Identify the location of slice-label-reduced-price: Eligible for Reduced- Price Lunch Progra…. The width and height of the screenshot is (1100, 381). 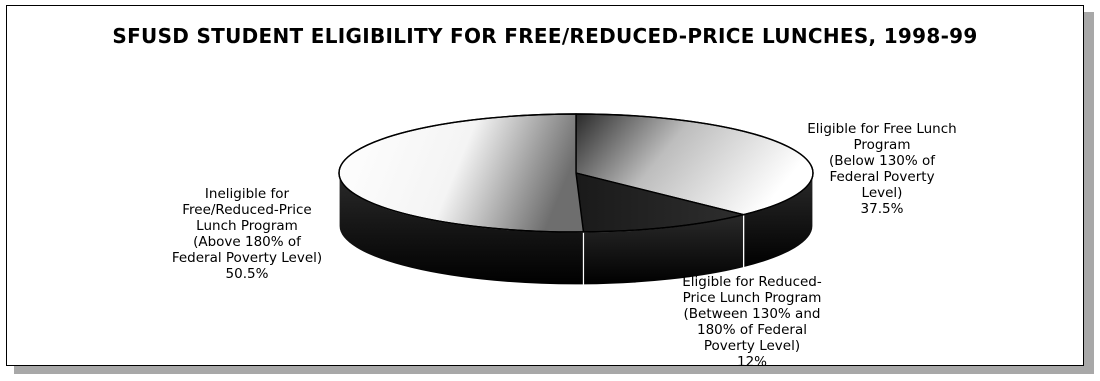
(752, 322).